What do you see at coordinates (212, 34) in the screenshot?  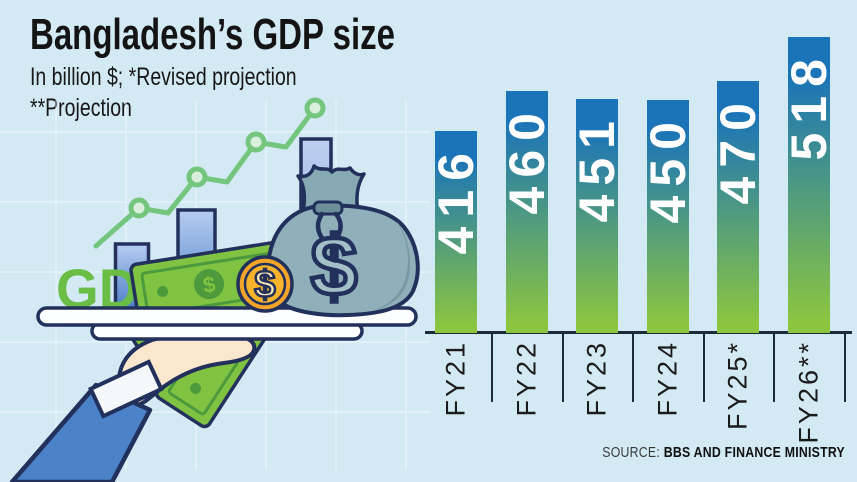 I see `page-title: Bangladesh’s GDP size` at bounding box center [212, 34].